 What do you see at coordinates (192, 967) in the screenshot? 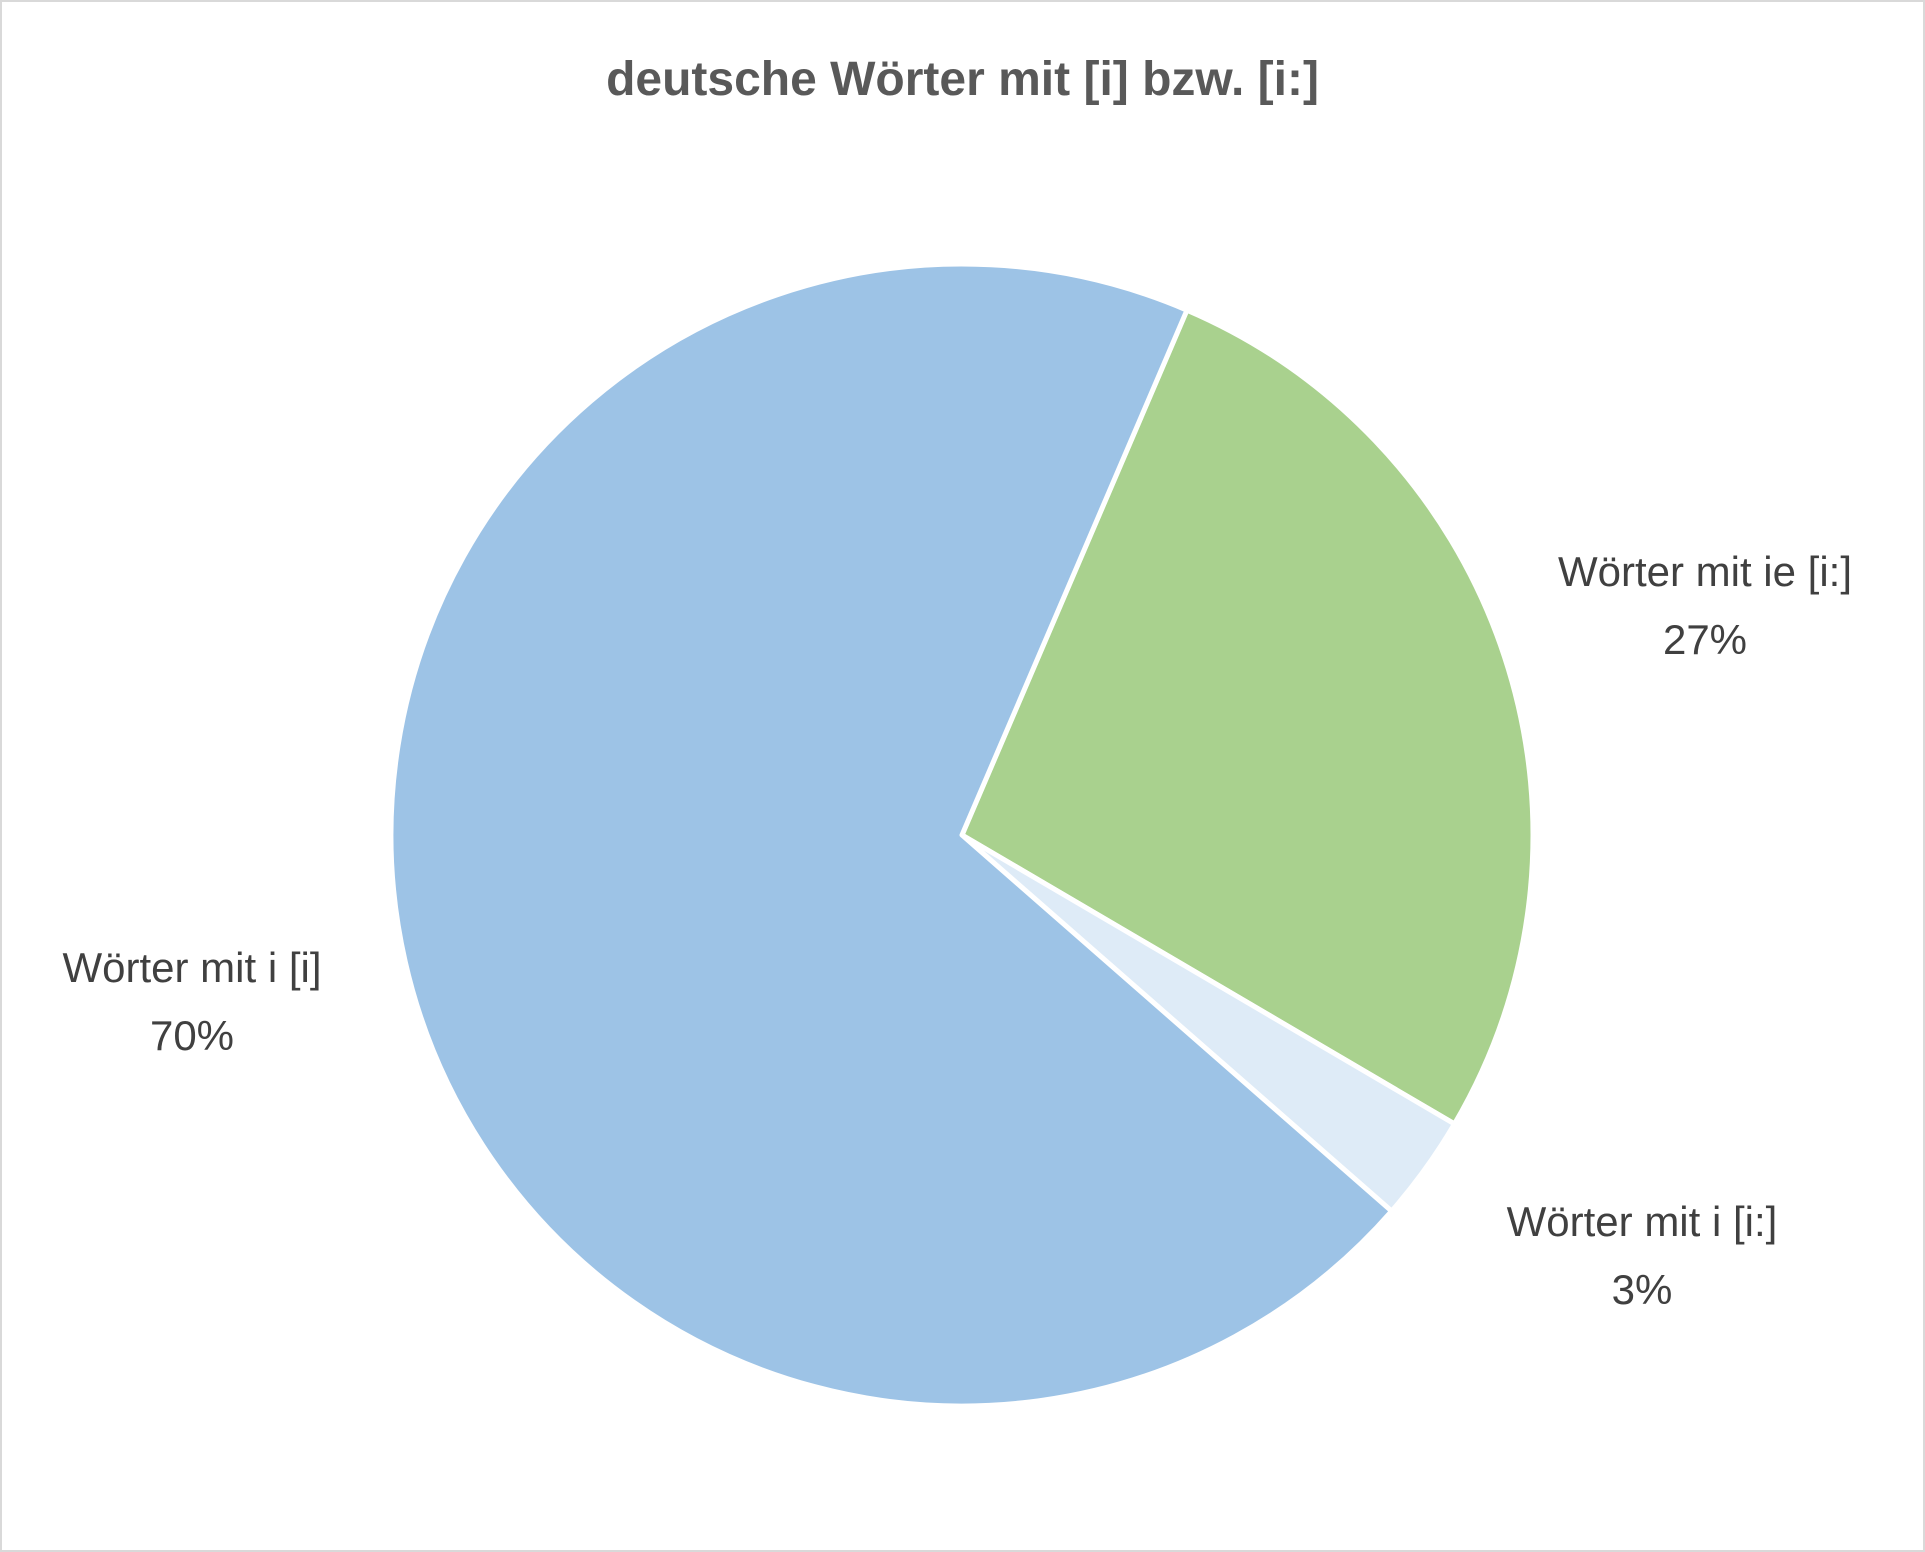
I see `category-label: Wörter mit i [i]` at bounding box center [192, 967].